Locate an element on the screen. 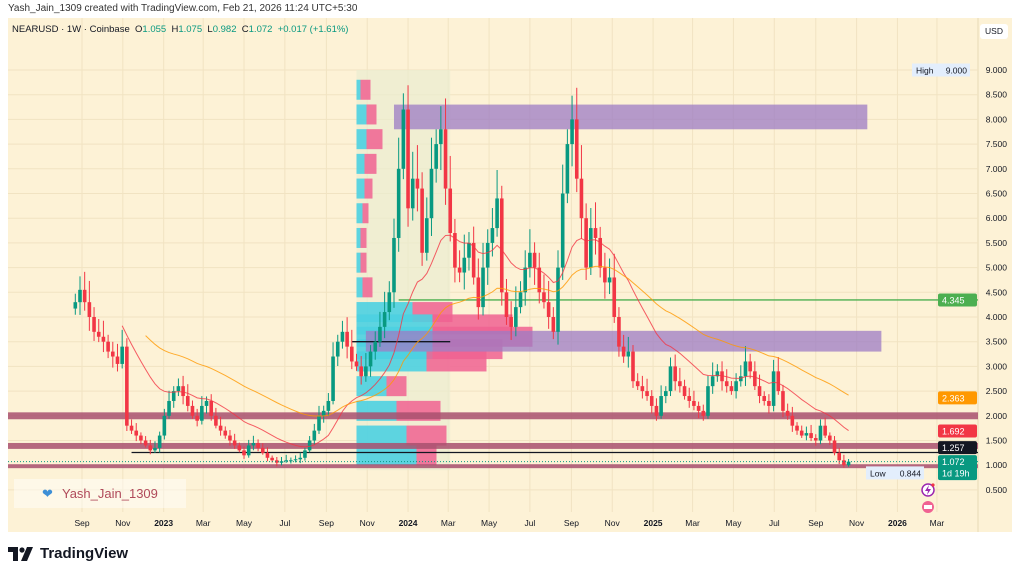 The height and width of the screenshot is (578, 1024). heart-icon: ❤ is located at coordinates (47, 493).